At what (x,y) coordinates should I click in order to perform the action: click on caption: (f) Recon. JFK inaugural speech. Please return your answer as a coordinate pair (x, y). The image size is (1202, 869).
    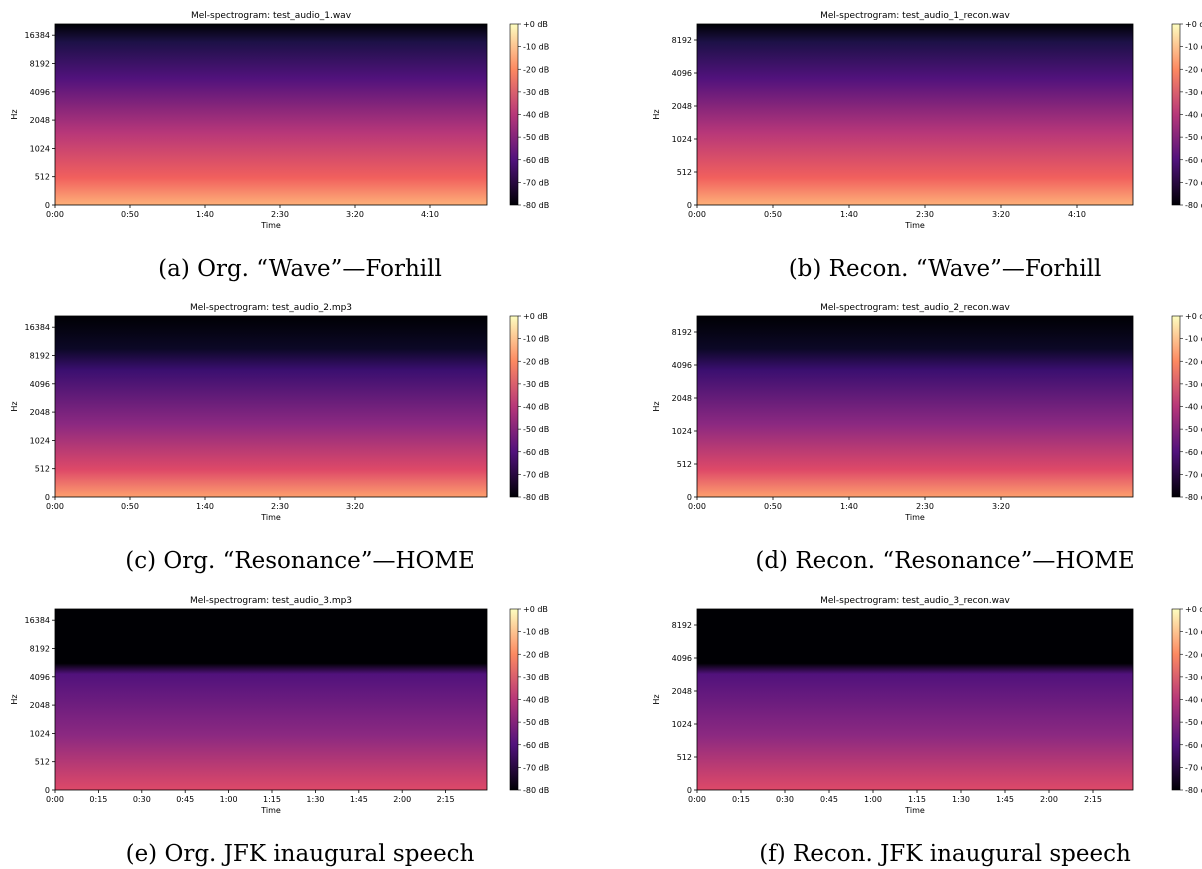
    Looking at the image, I should click on (945, 854).